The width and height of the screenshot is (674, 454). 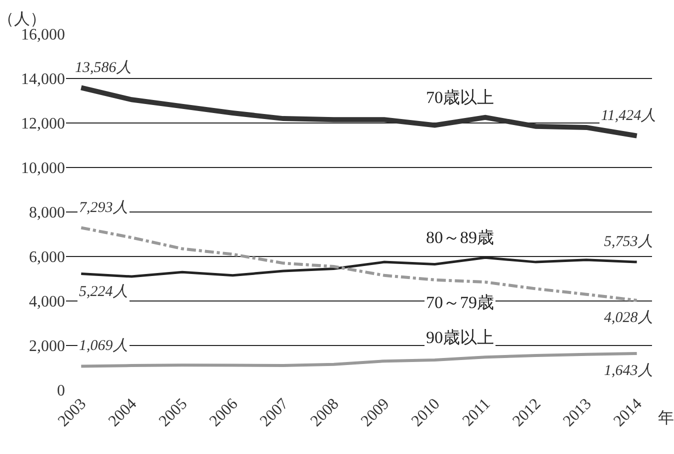 What do you see at coordinates (103, 68) in the screenshot?
I see `data-label: 13,586人` at bounding box center [103, 68].